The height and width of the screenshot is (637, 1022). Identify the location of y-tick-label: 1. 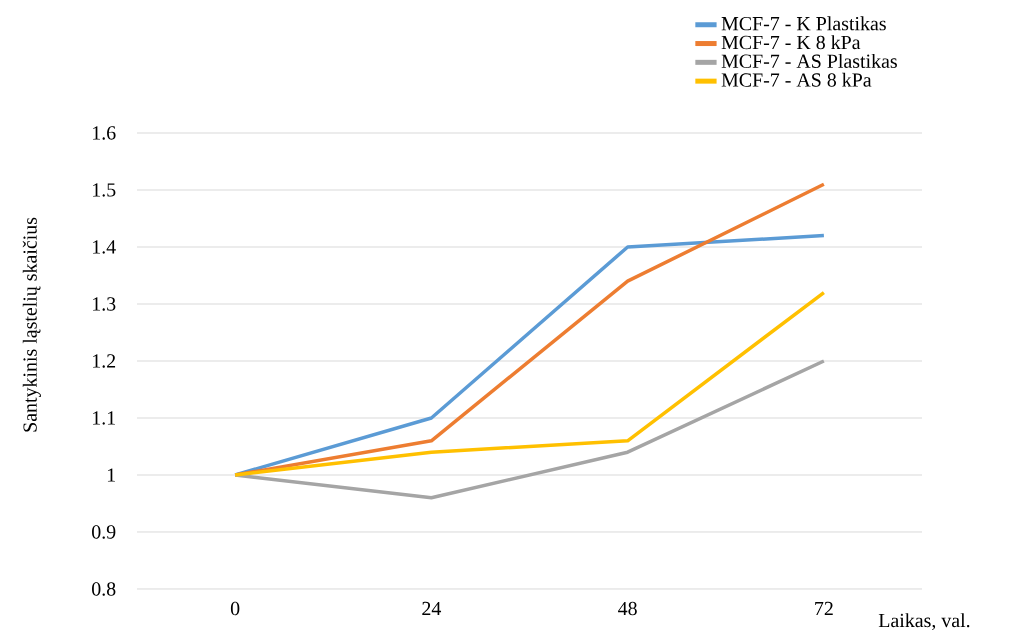
(111, 475).